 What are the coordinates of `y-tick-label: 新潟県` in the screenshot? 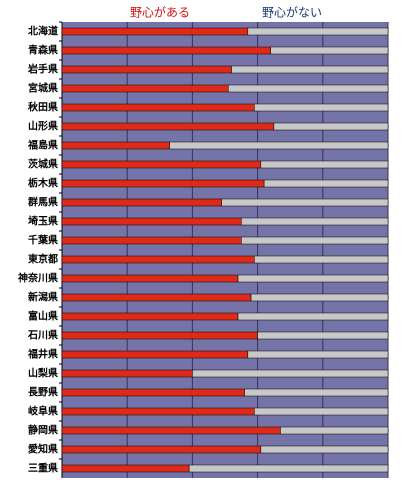 It's located at (43, 297).